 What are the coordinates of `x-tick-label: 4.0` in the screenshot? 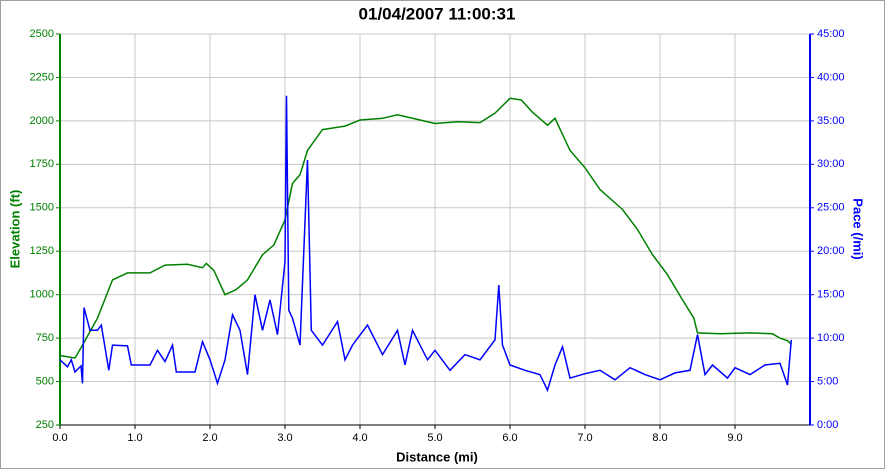 It's located at (359, 438).